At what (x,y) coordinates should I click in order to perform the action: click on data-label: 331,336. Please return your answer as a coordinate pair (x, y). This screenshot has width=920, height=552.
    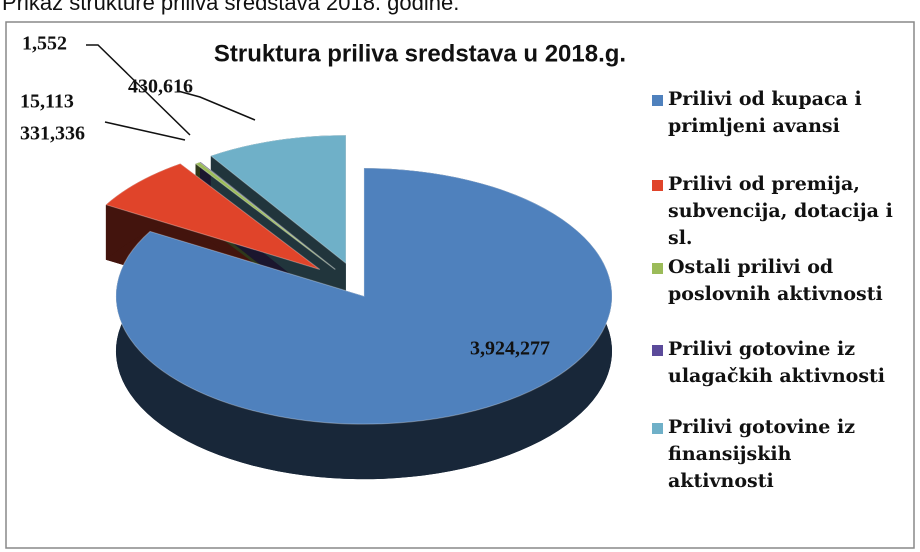
    Looking at the image, I should click on (52, 134).